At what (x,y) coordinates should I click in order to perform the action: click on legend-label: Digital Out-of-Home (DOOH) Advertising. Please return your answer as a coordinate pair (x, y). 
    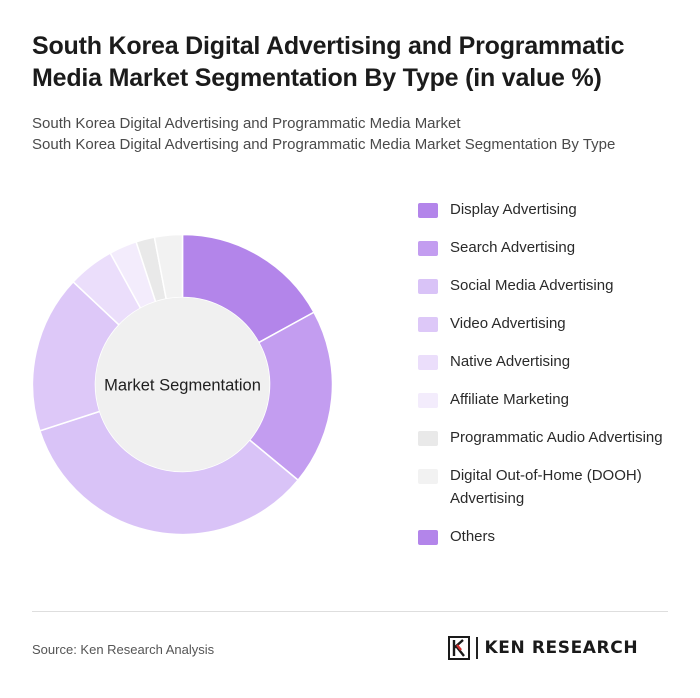
    Looking at the image, I should click on (546, 487).